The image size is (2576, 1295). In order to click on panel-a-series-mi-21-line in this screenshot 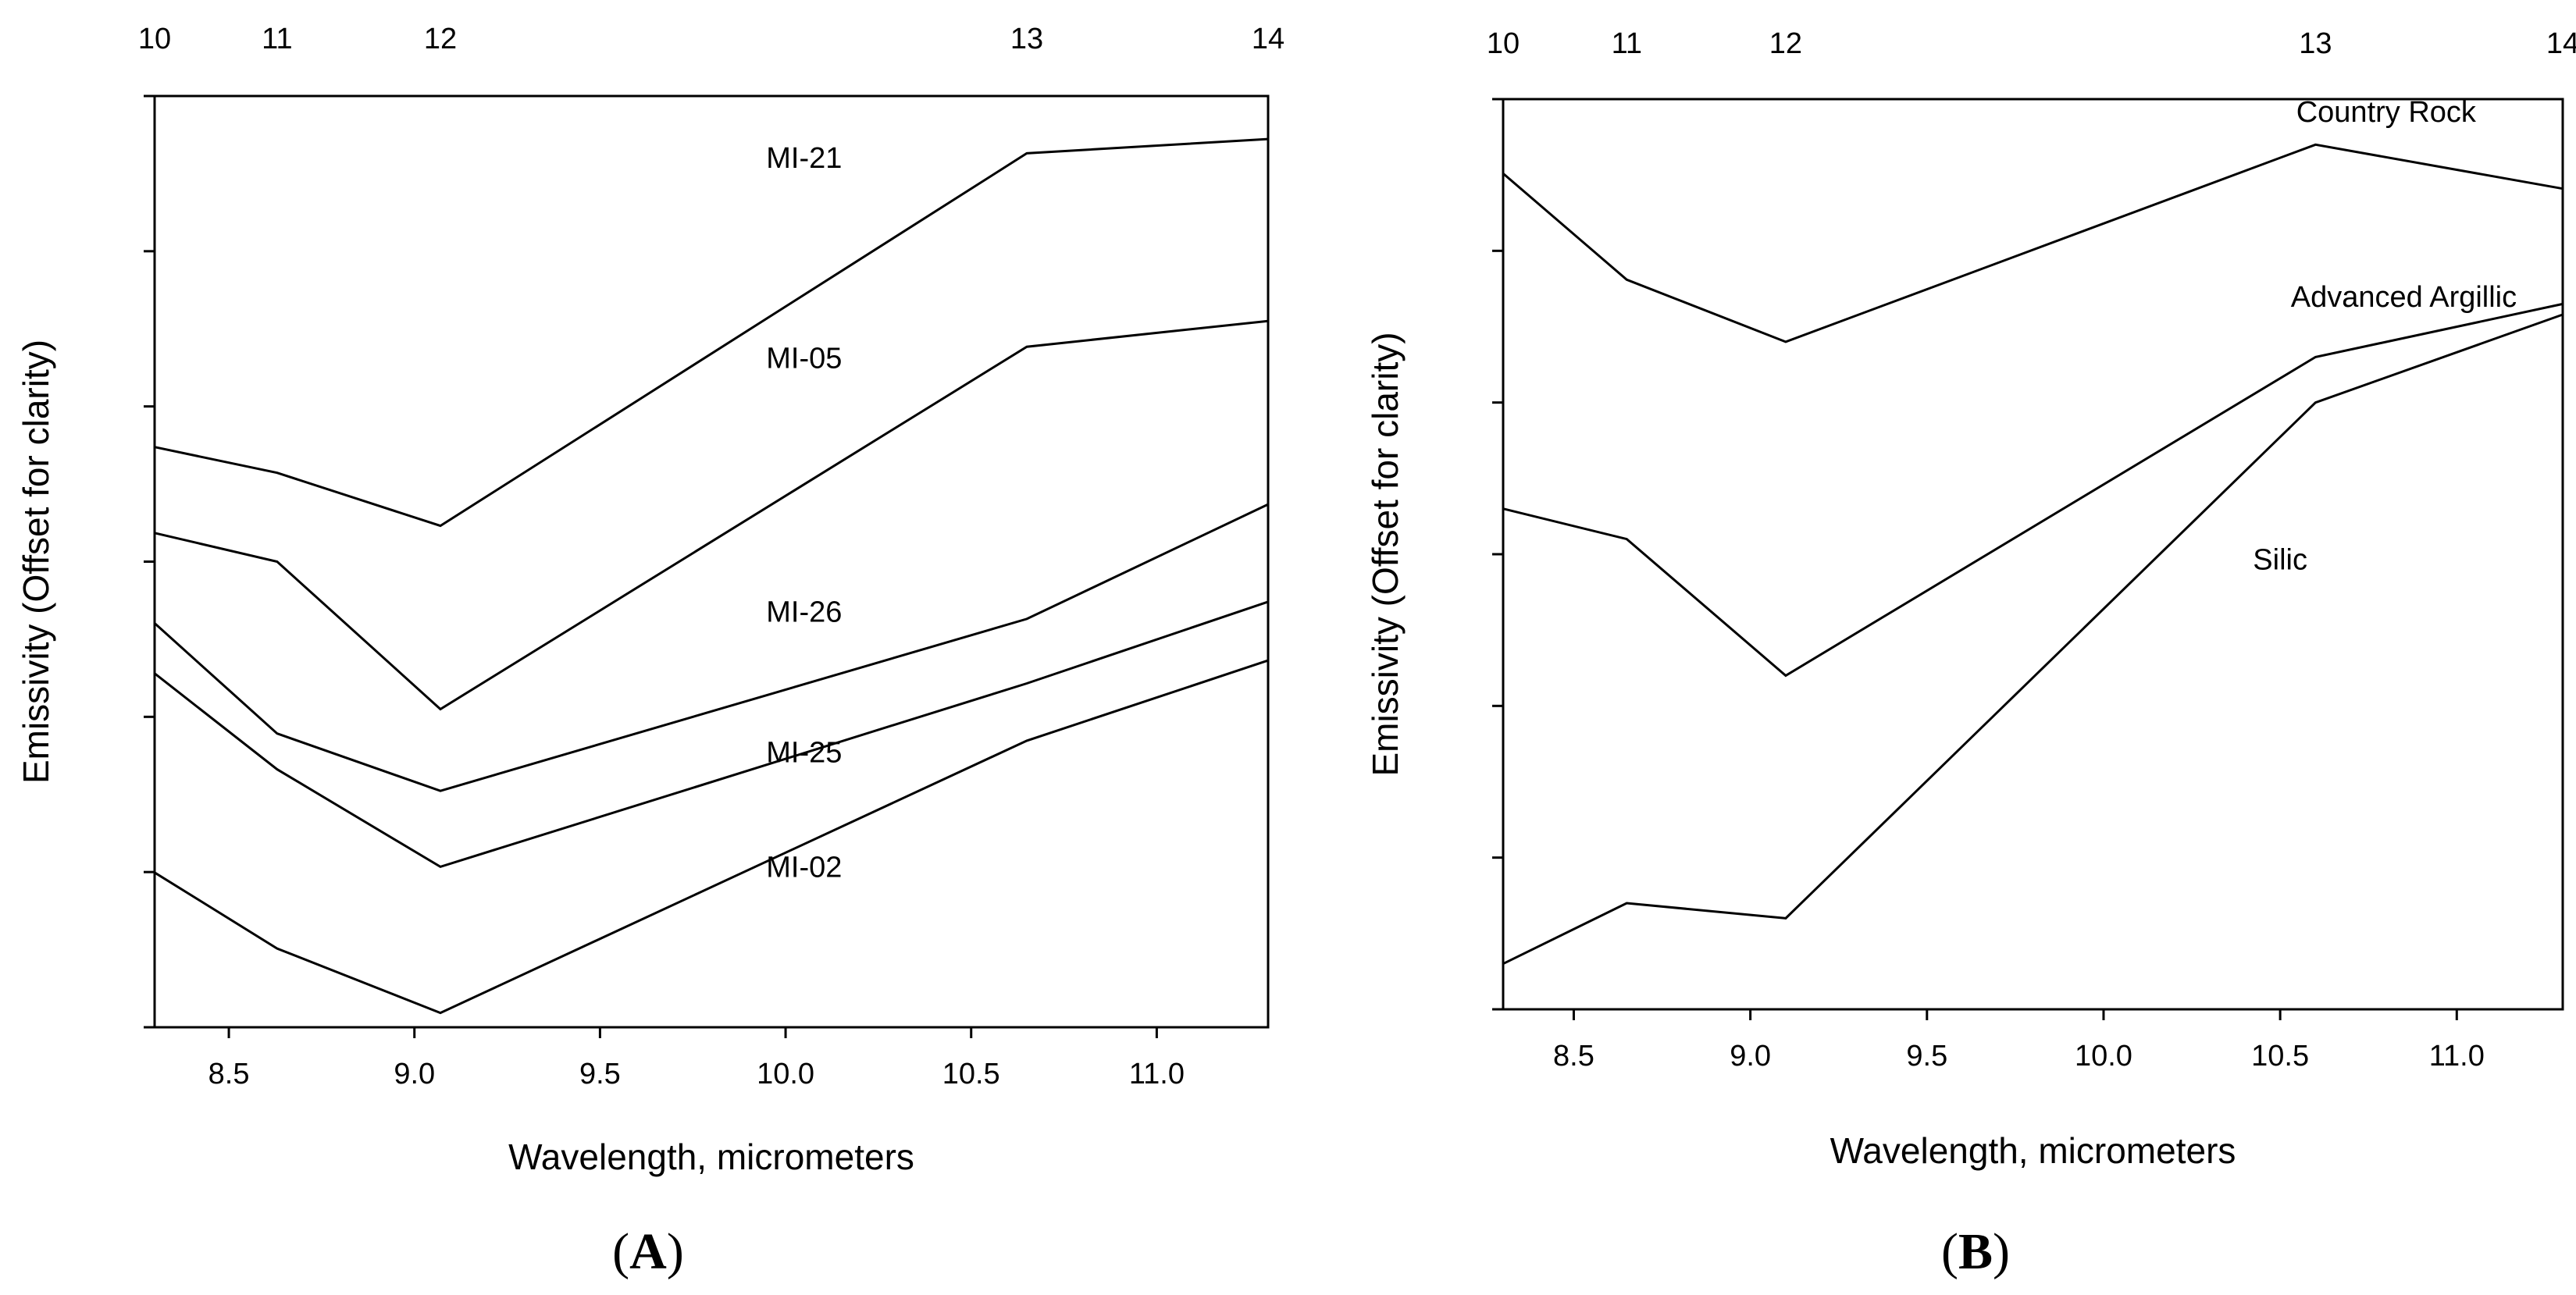, I will do `click(711, 332)`.